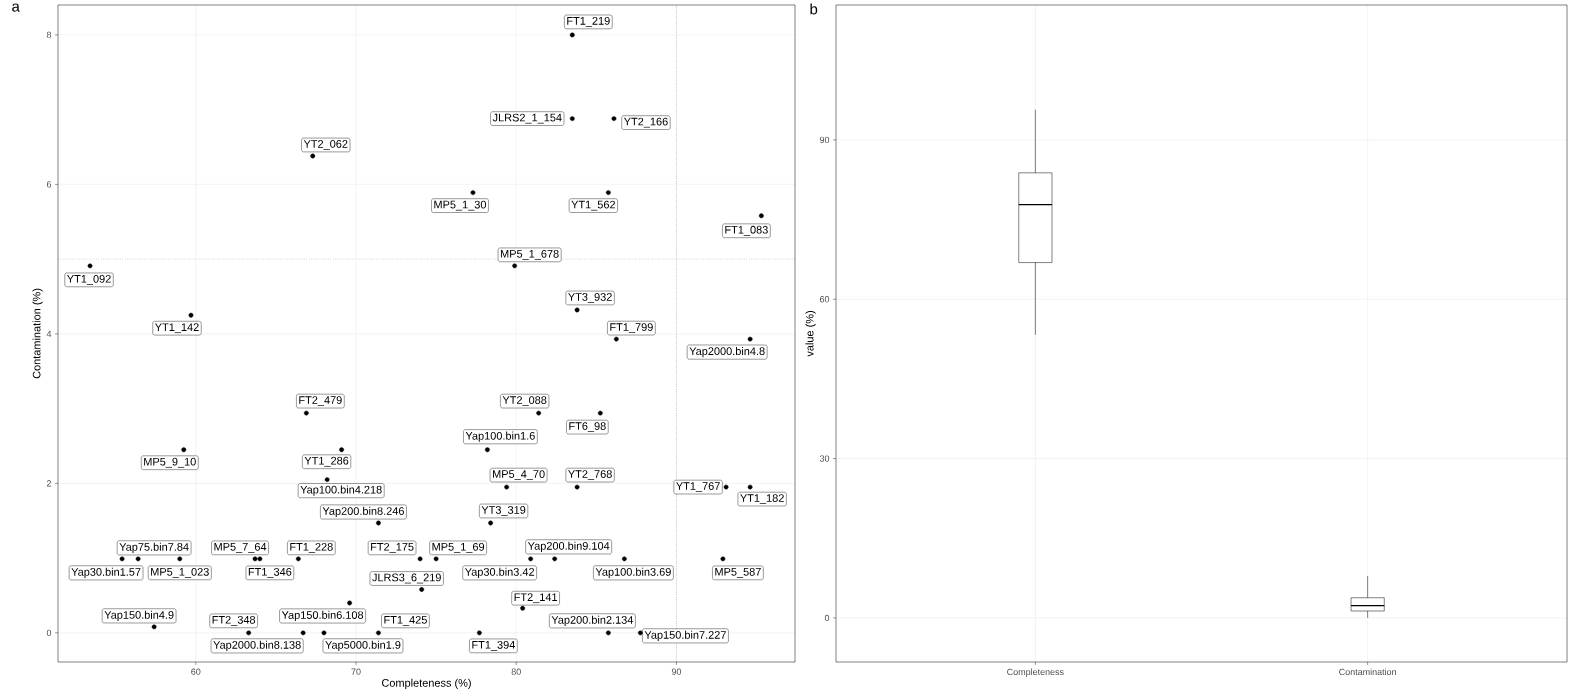  I want to click on annotation: MP5_1_30, so click(460, 205).